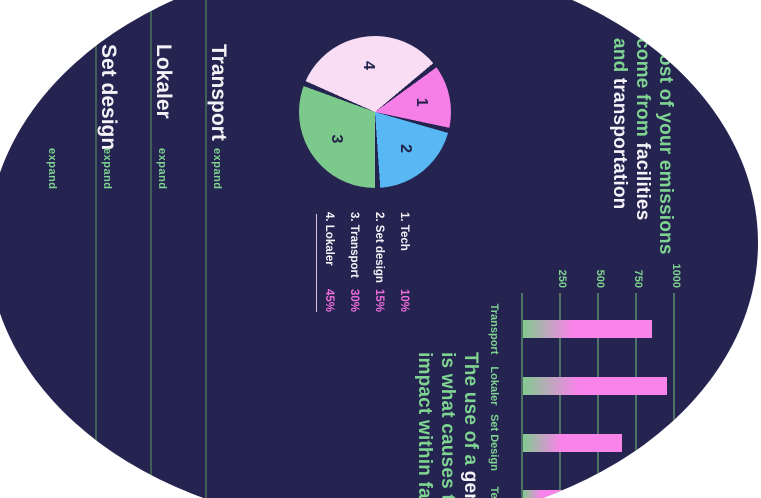  What do you see at coordinates (421, 102) in the screenshot?
I see `pie-slice-number: 1` at bounding box center [421, 102].